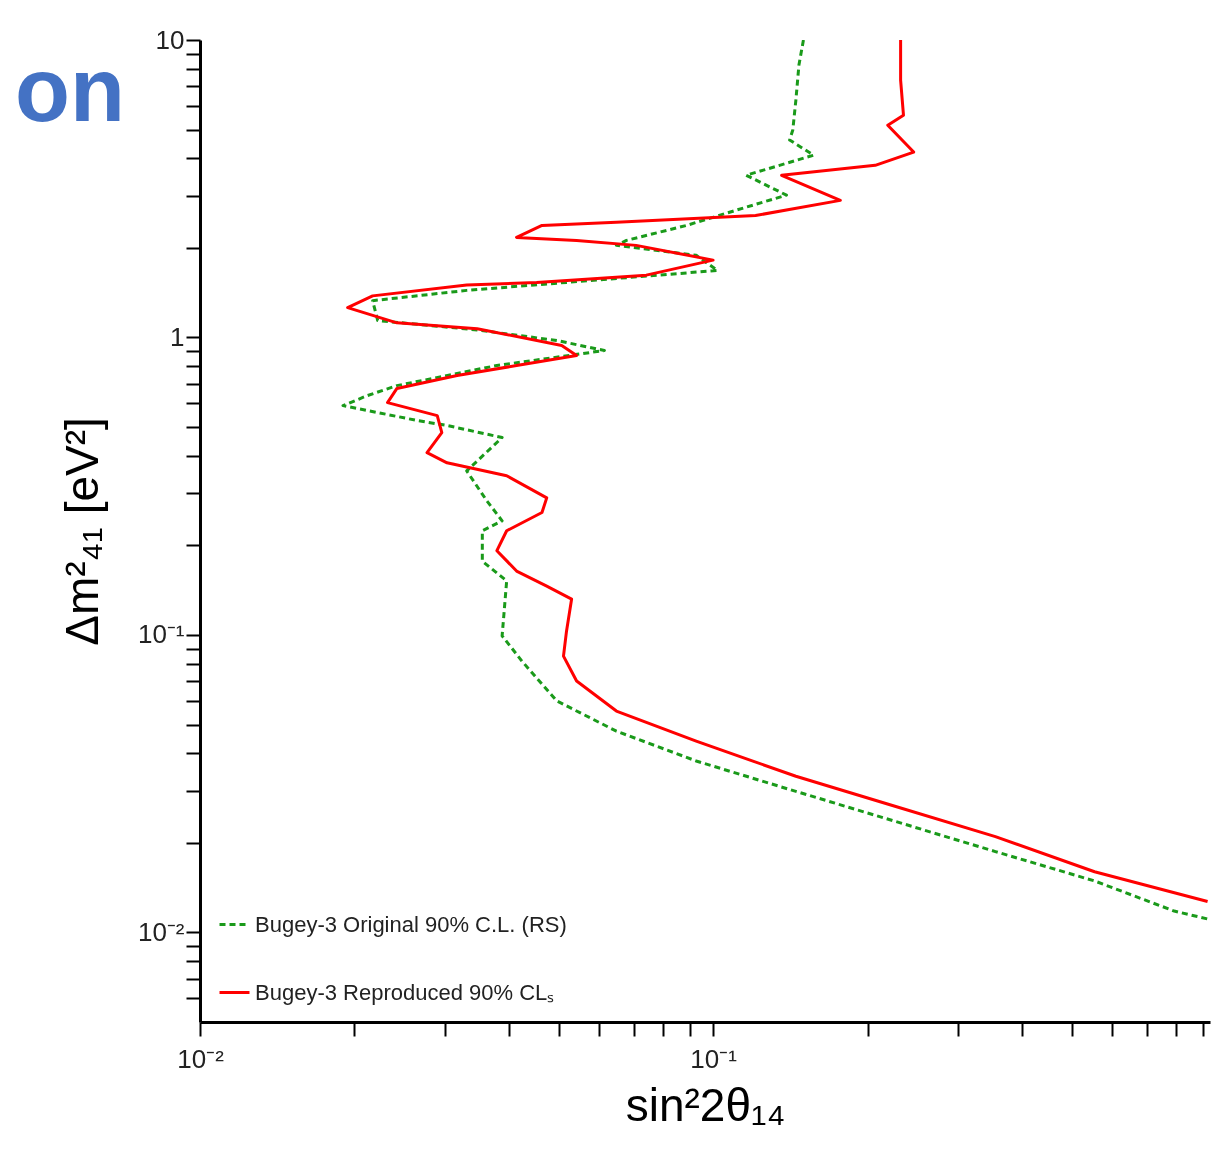 The image size is (1215, 1160). What do you see at coordinates (705, 1104) in the screenshot?
I see `x-axis-title: sin²2θ₁₄` at bounding box center [705, 1104].